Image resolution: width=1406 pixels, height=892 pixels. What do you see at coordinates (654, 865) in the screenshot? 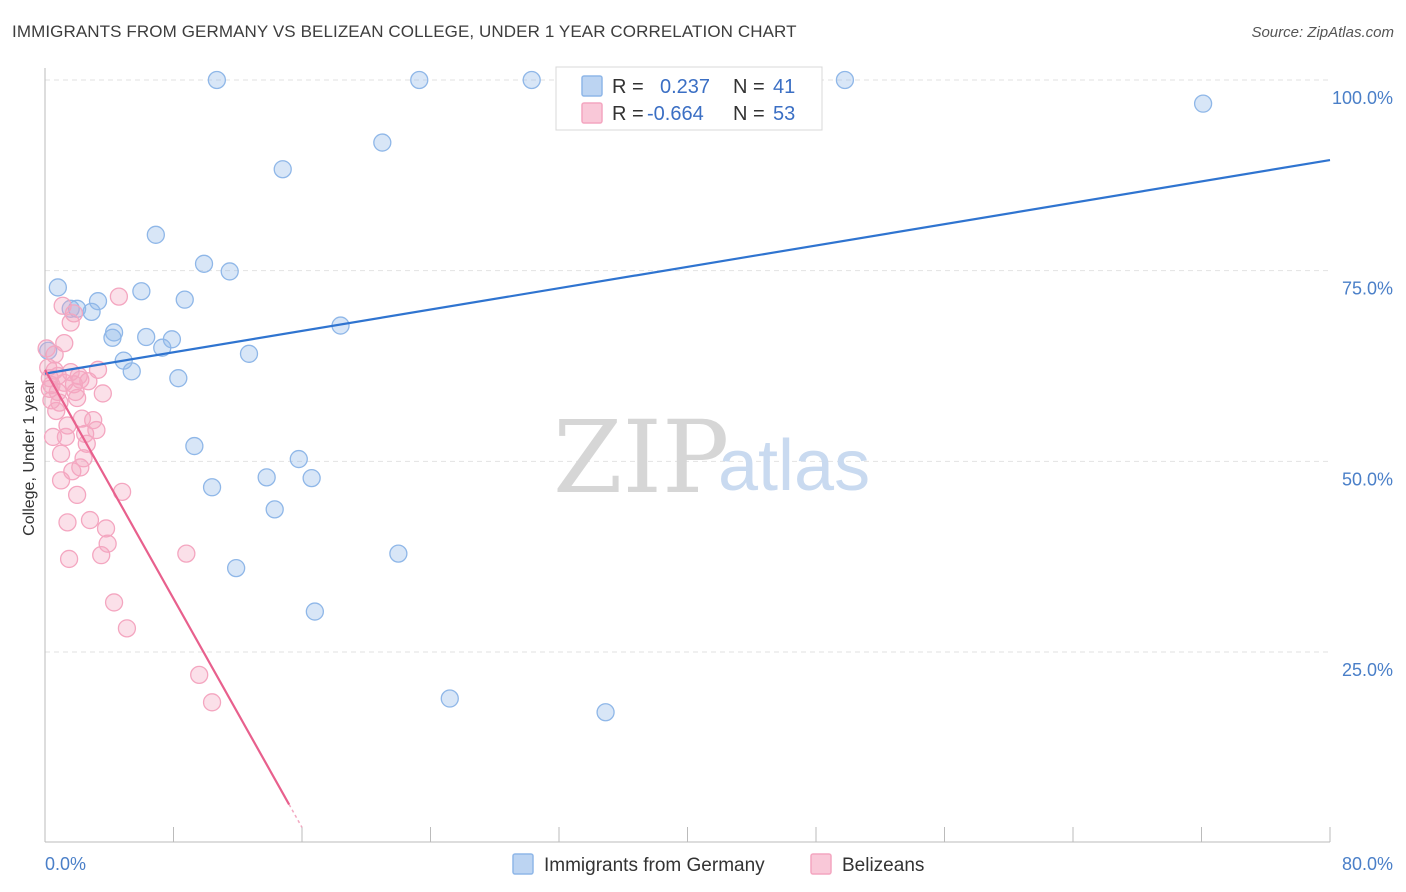
I see `bottom-legend-germany: Immigrants from Germany` at bounding box center [654, 865].